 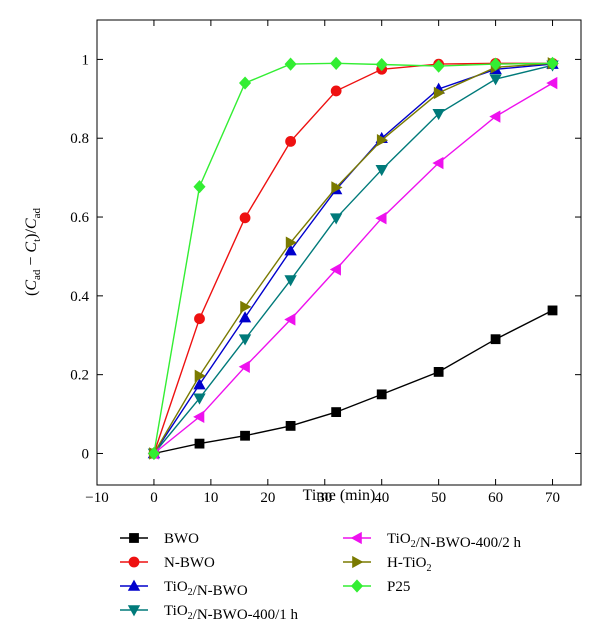 What do you see at coordinates (181, 539) in the screenshot?
I see `legend-label: BWO` at bounding box center [181, 539].